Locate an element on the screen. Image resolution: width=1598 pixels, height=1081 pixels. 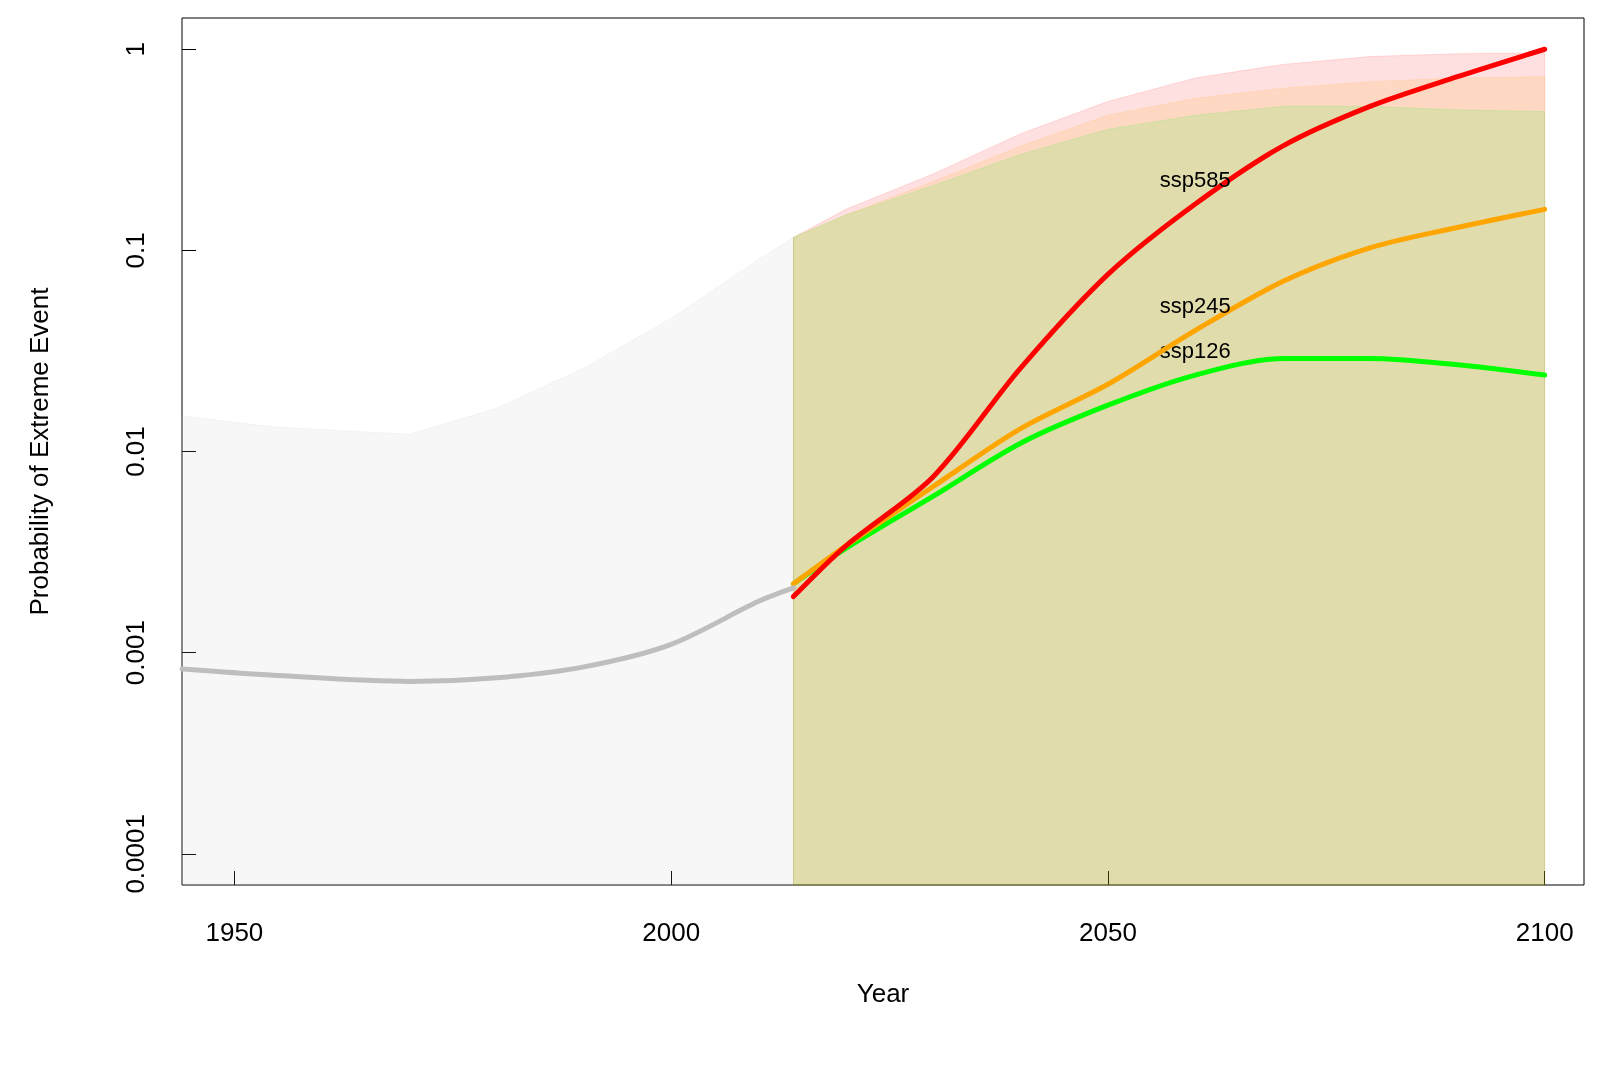
y-tick-label: 1 is located at coordinates (135, 49).